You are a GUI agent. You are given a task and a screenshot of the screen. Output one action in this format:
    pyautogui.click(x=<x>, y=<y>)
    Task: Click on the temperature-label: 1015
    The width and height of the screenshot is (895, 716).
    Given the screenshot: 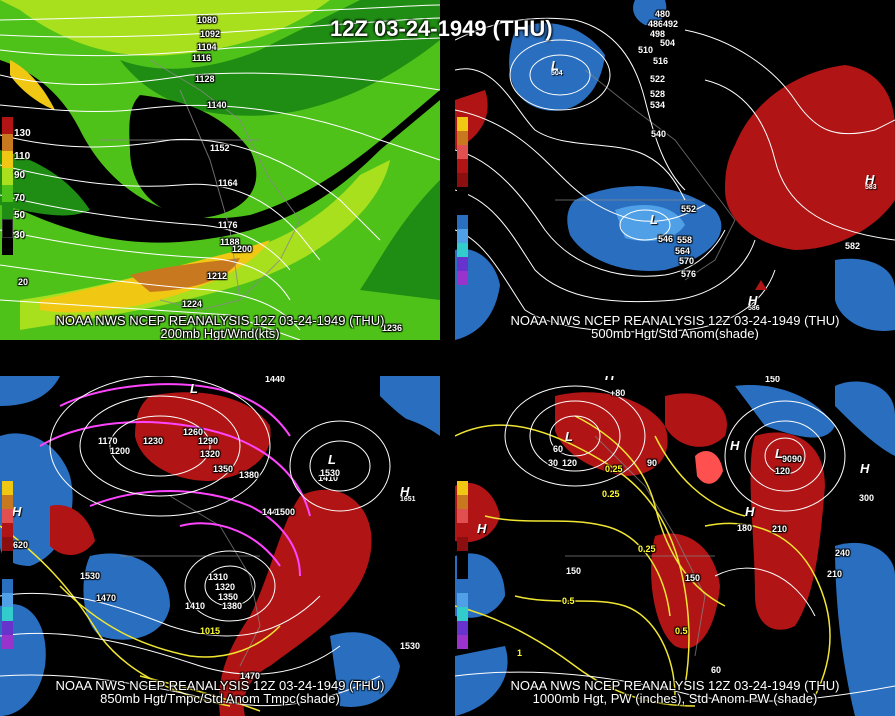 What is the action you would take?
    pyautogui.click(x=210, y=631)
    